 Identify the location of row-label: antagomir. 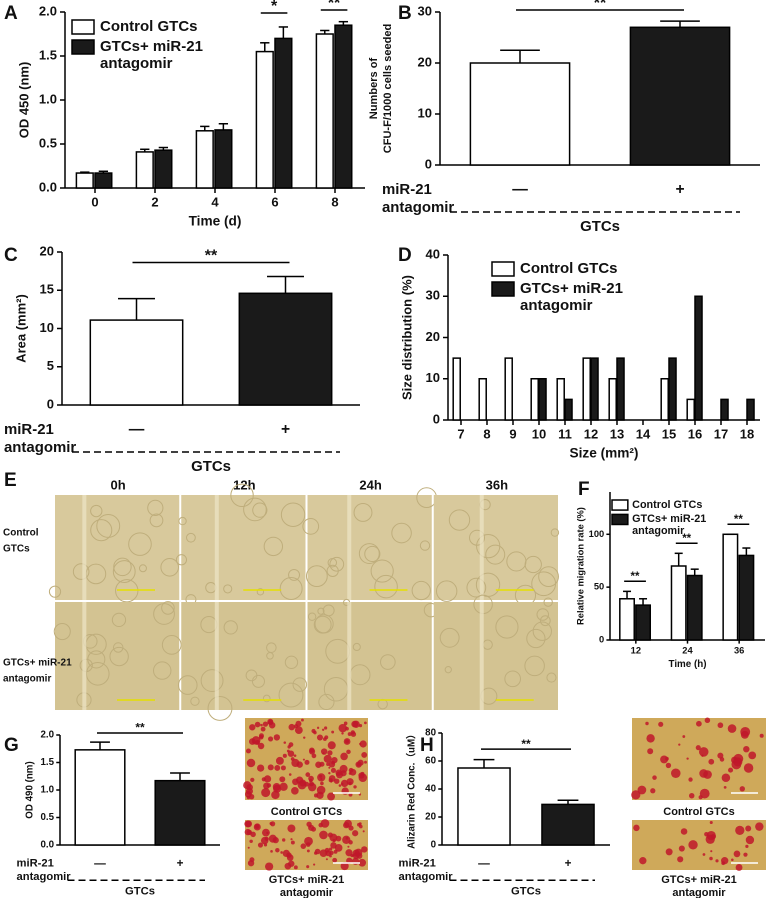
(44, 877).